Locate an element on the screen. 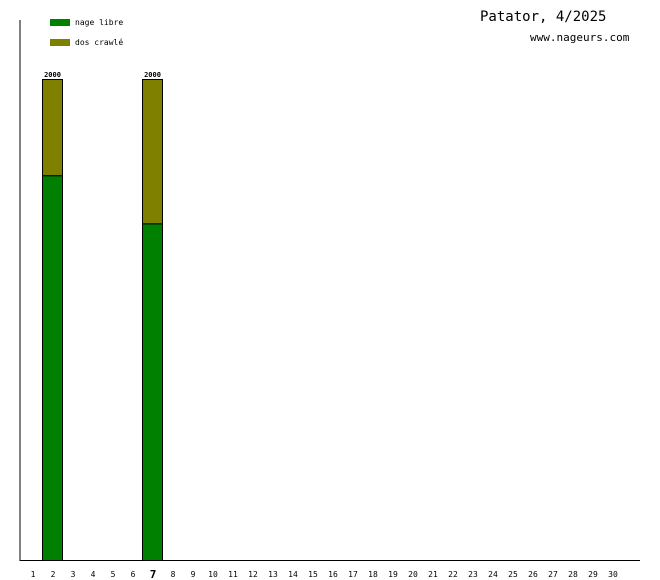  x-tick-label: 21 is located at coordinates (433, 574).